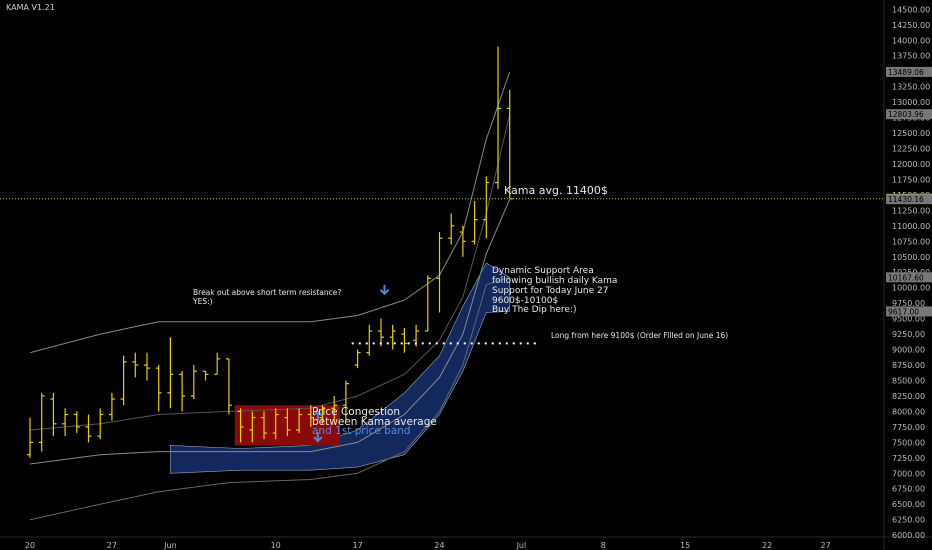 The width and height of the screenshot is (932, 550). What do you see at coordinates (112, 545) in the screenshot?
I see `time-tick-label-1: 27` at bounding box center [112, 545].